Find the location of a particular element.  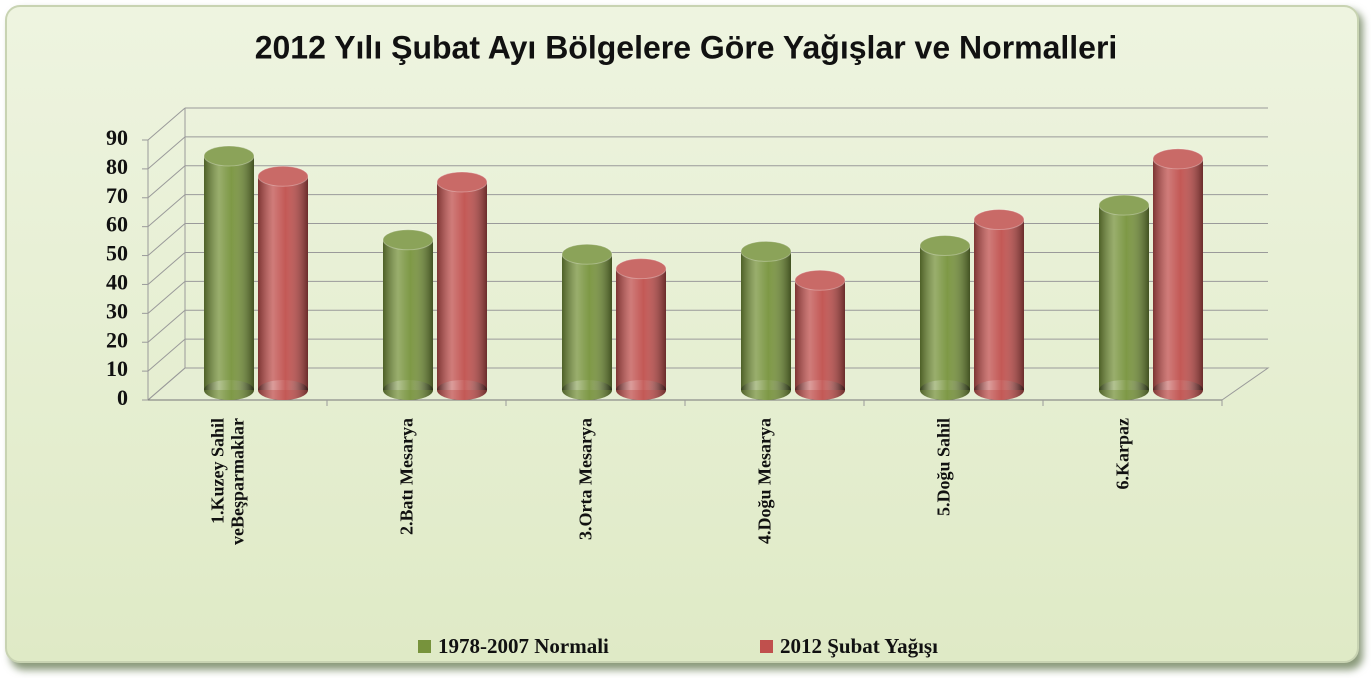

y-tick-label: 90 is located at coordinates (117, 137).